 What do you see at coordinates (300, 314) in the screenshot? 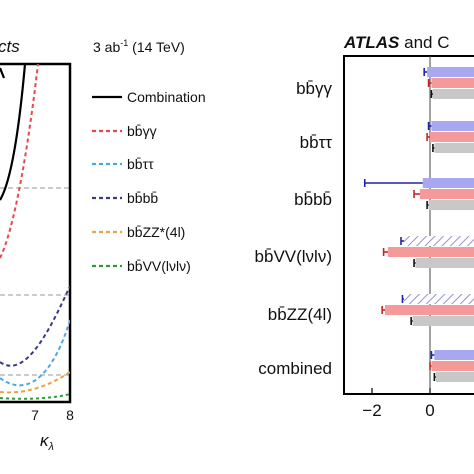
I see `category-label-4: bb̄ZZ(4l)` at bounding box center [300, 314].